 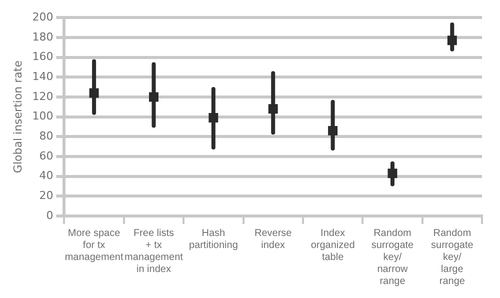 I want to click on y-tick-label: 20, so click(x=46, y=195).